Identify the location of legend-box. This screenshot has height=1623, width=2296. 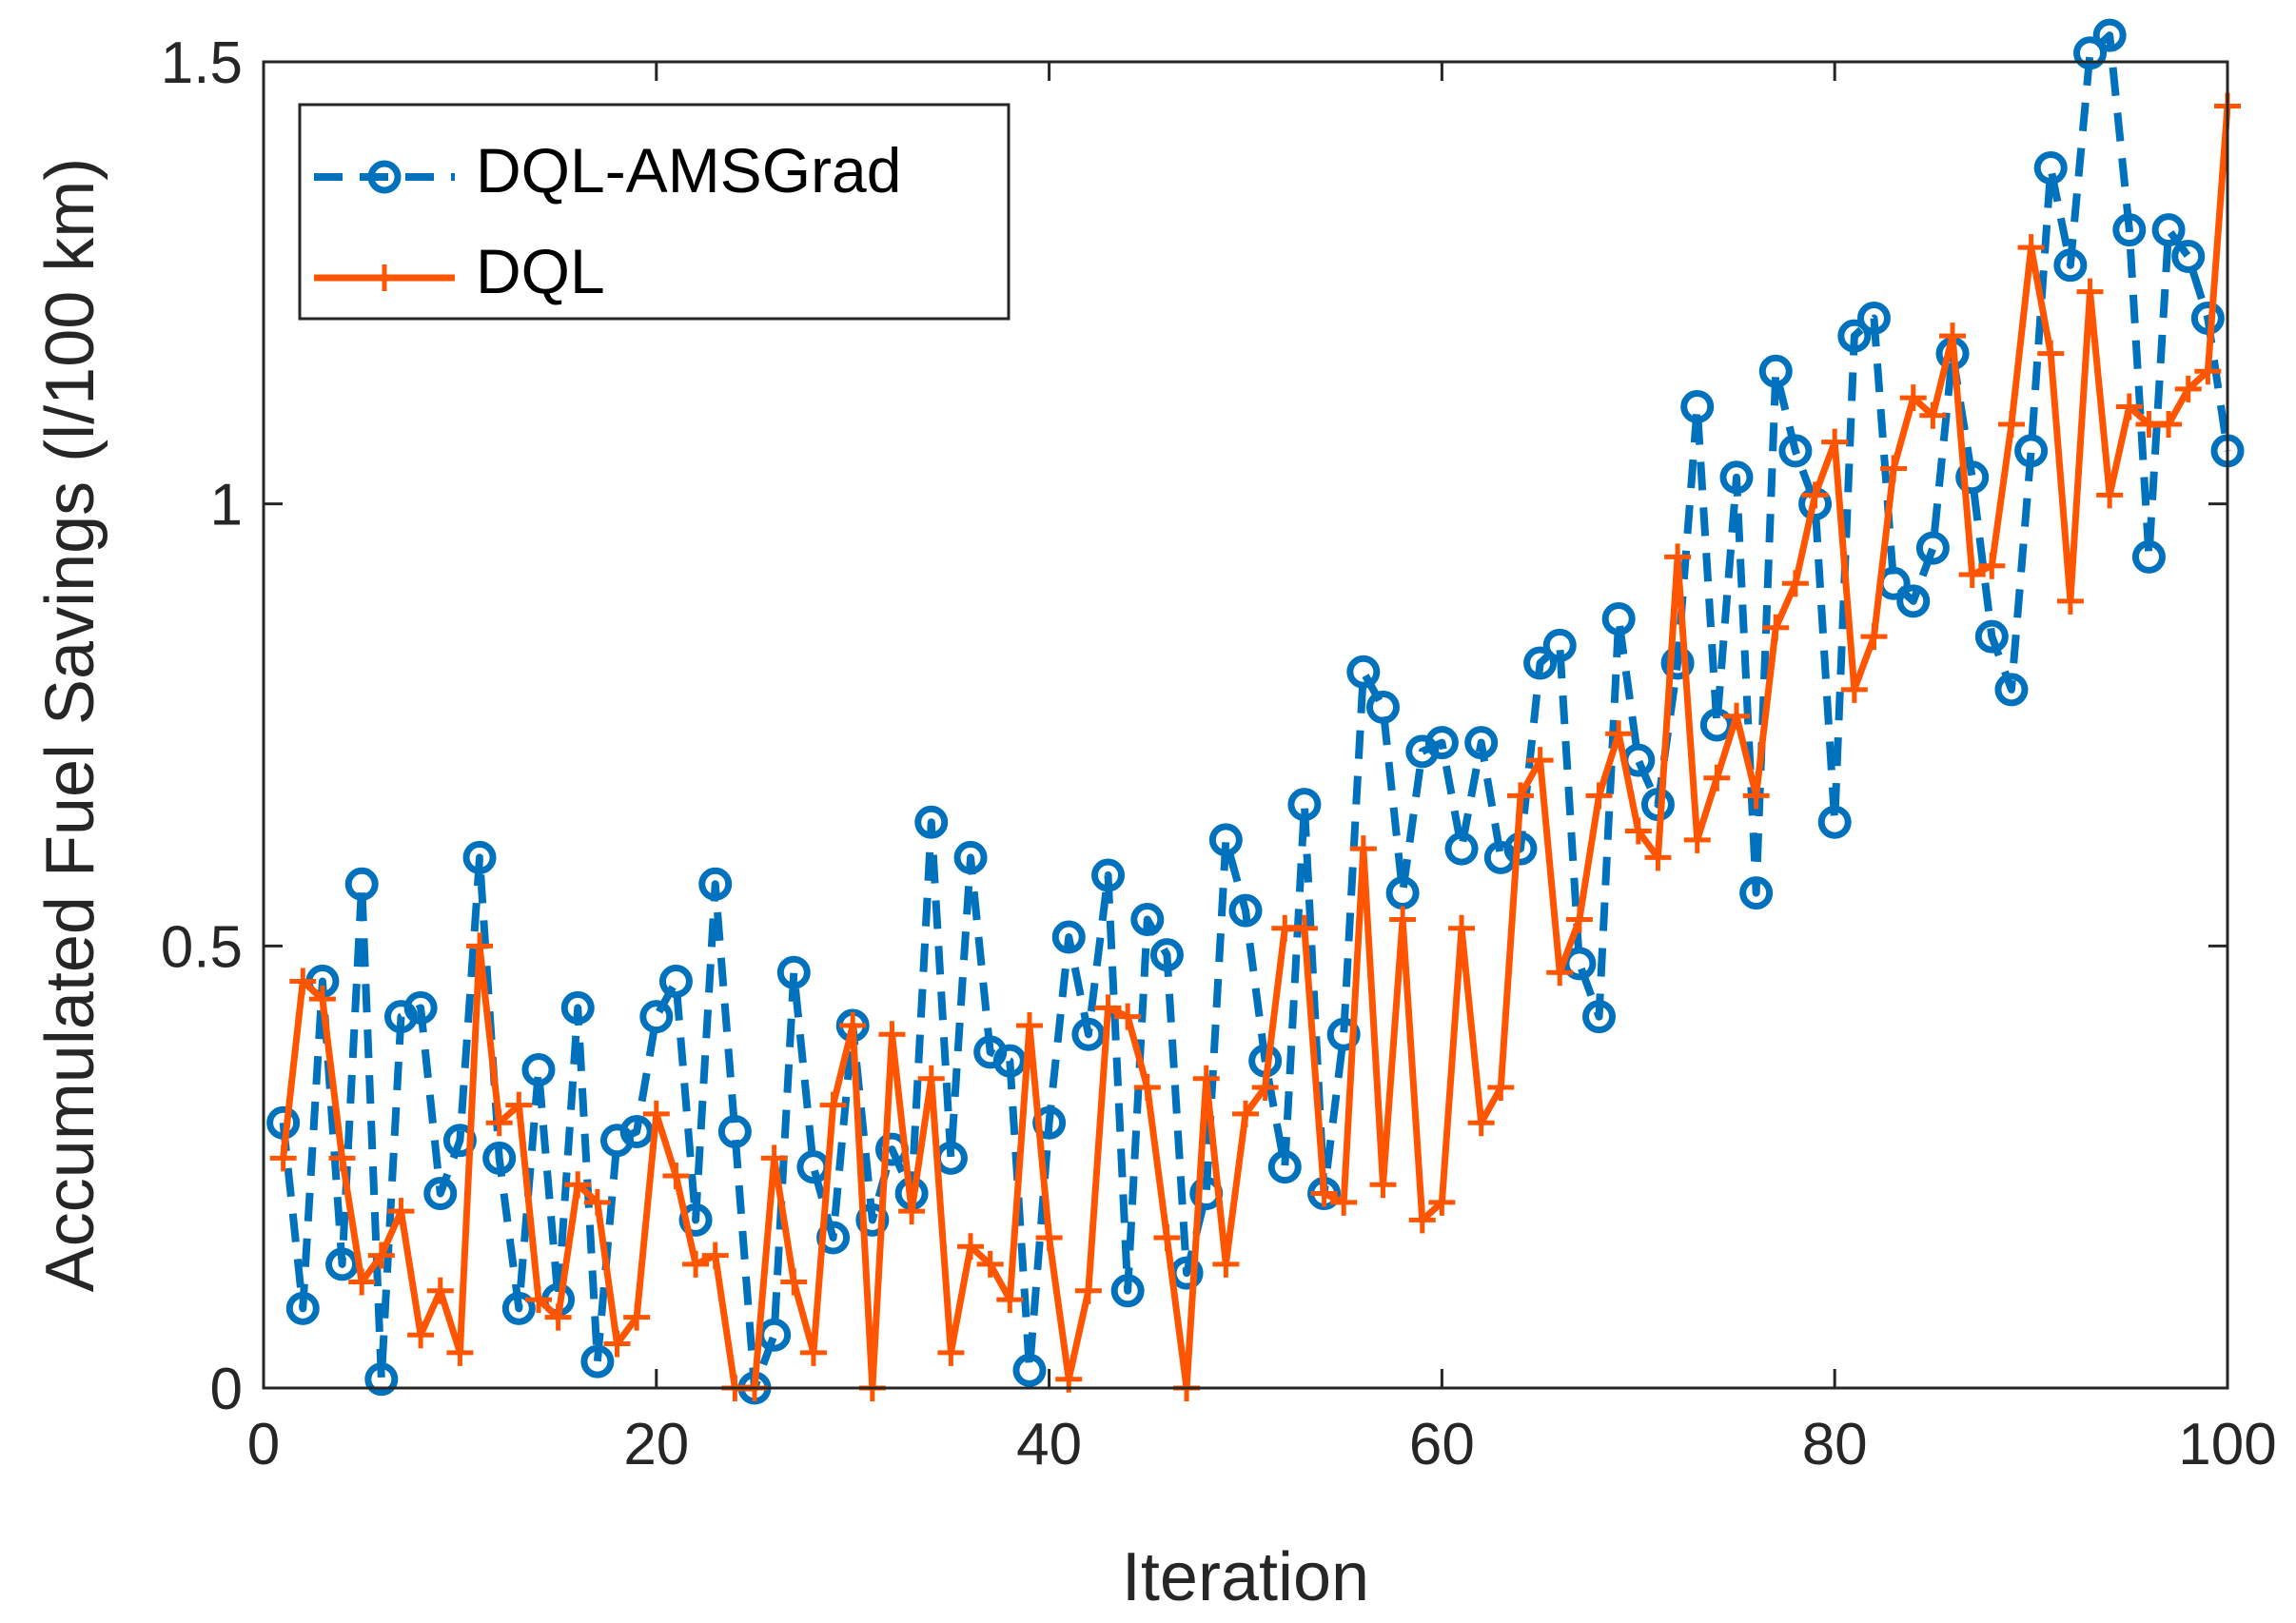
(654, 212).